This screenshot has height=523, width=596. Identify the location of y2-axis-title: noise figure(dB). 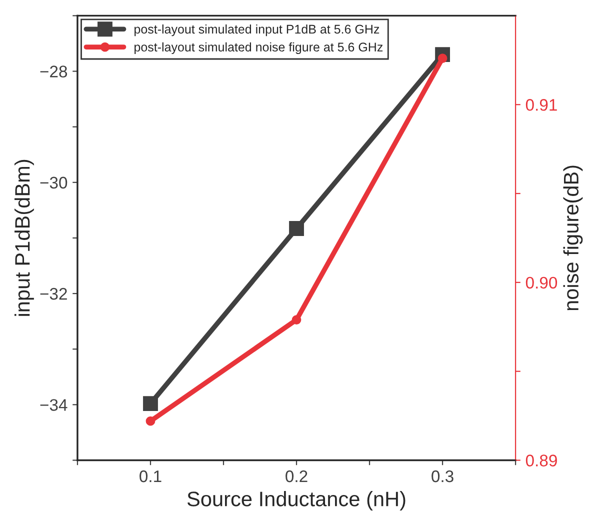
(573, 238).